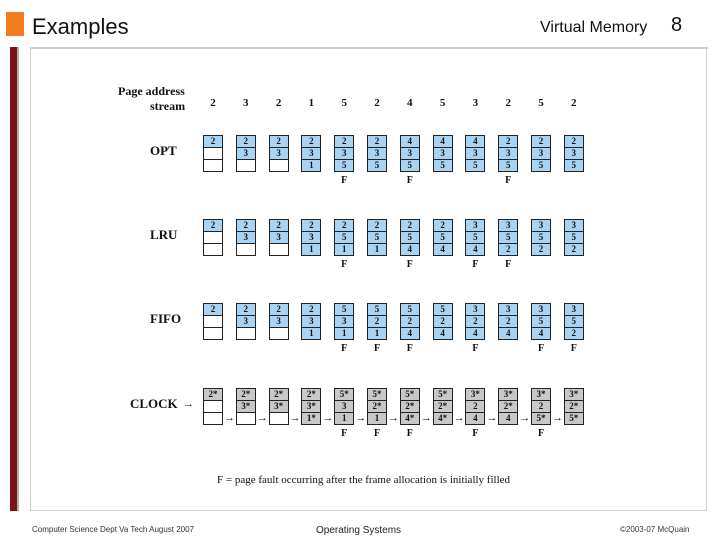 The width and height of the screenshot is (720, 540). What do you see at coordinates (655, 529) in the screenshot?
I see `footer-copyright: ©2003-07 McQuain` at bounding box center [655, 529].